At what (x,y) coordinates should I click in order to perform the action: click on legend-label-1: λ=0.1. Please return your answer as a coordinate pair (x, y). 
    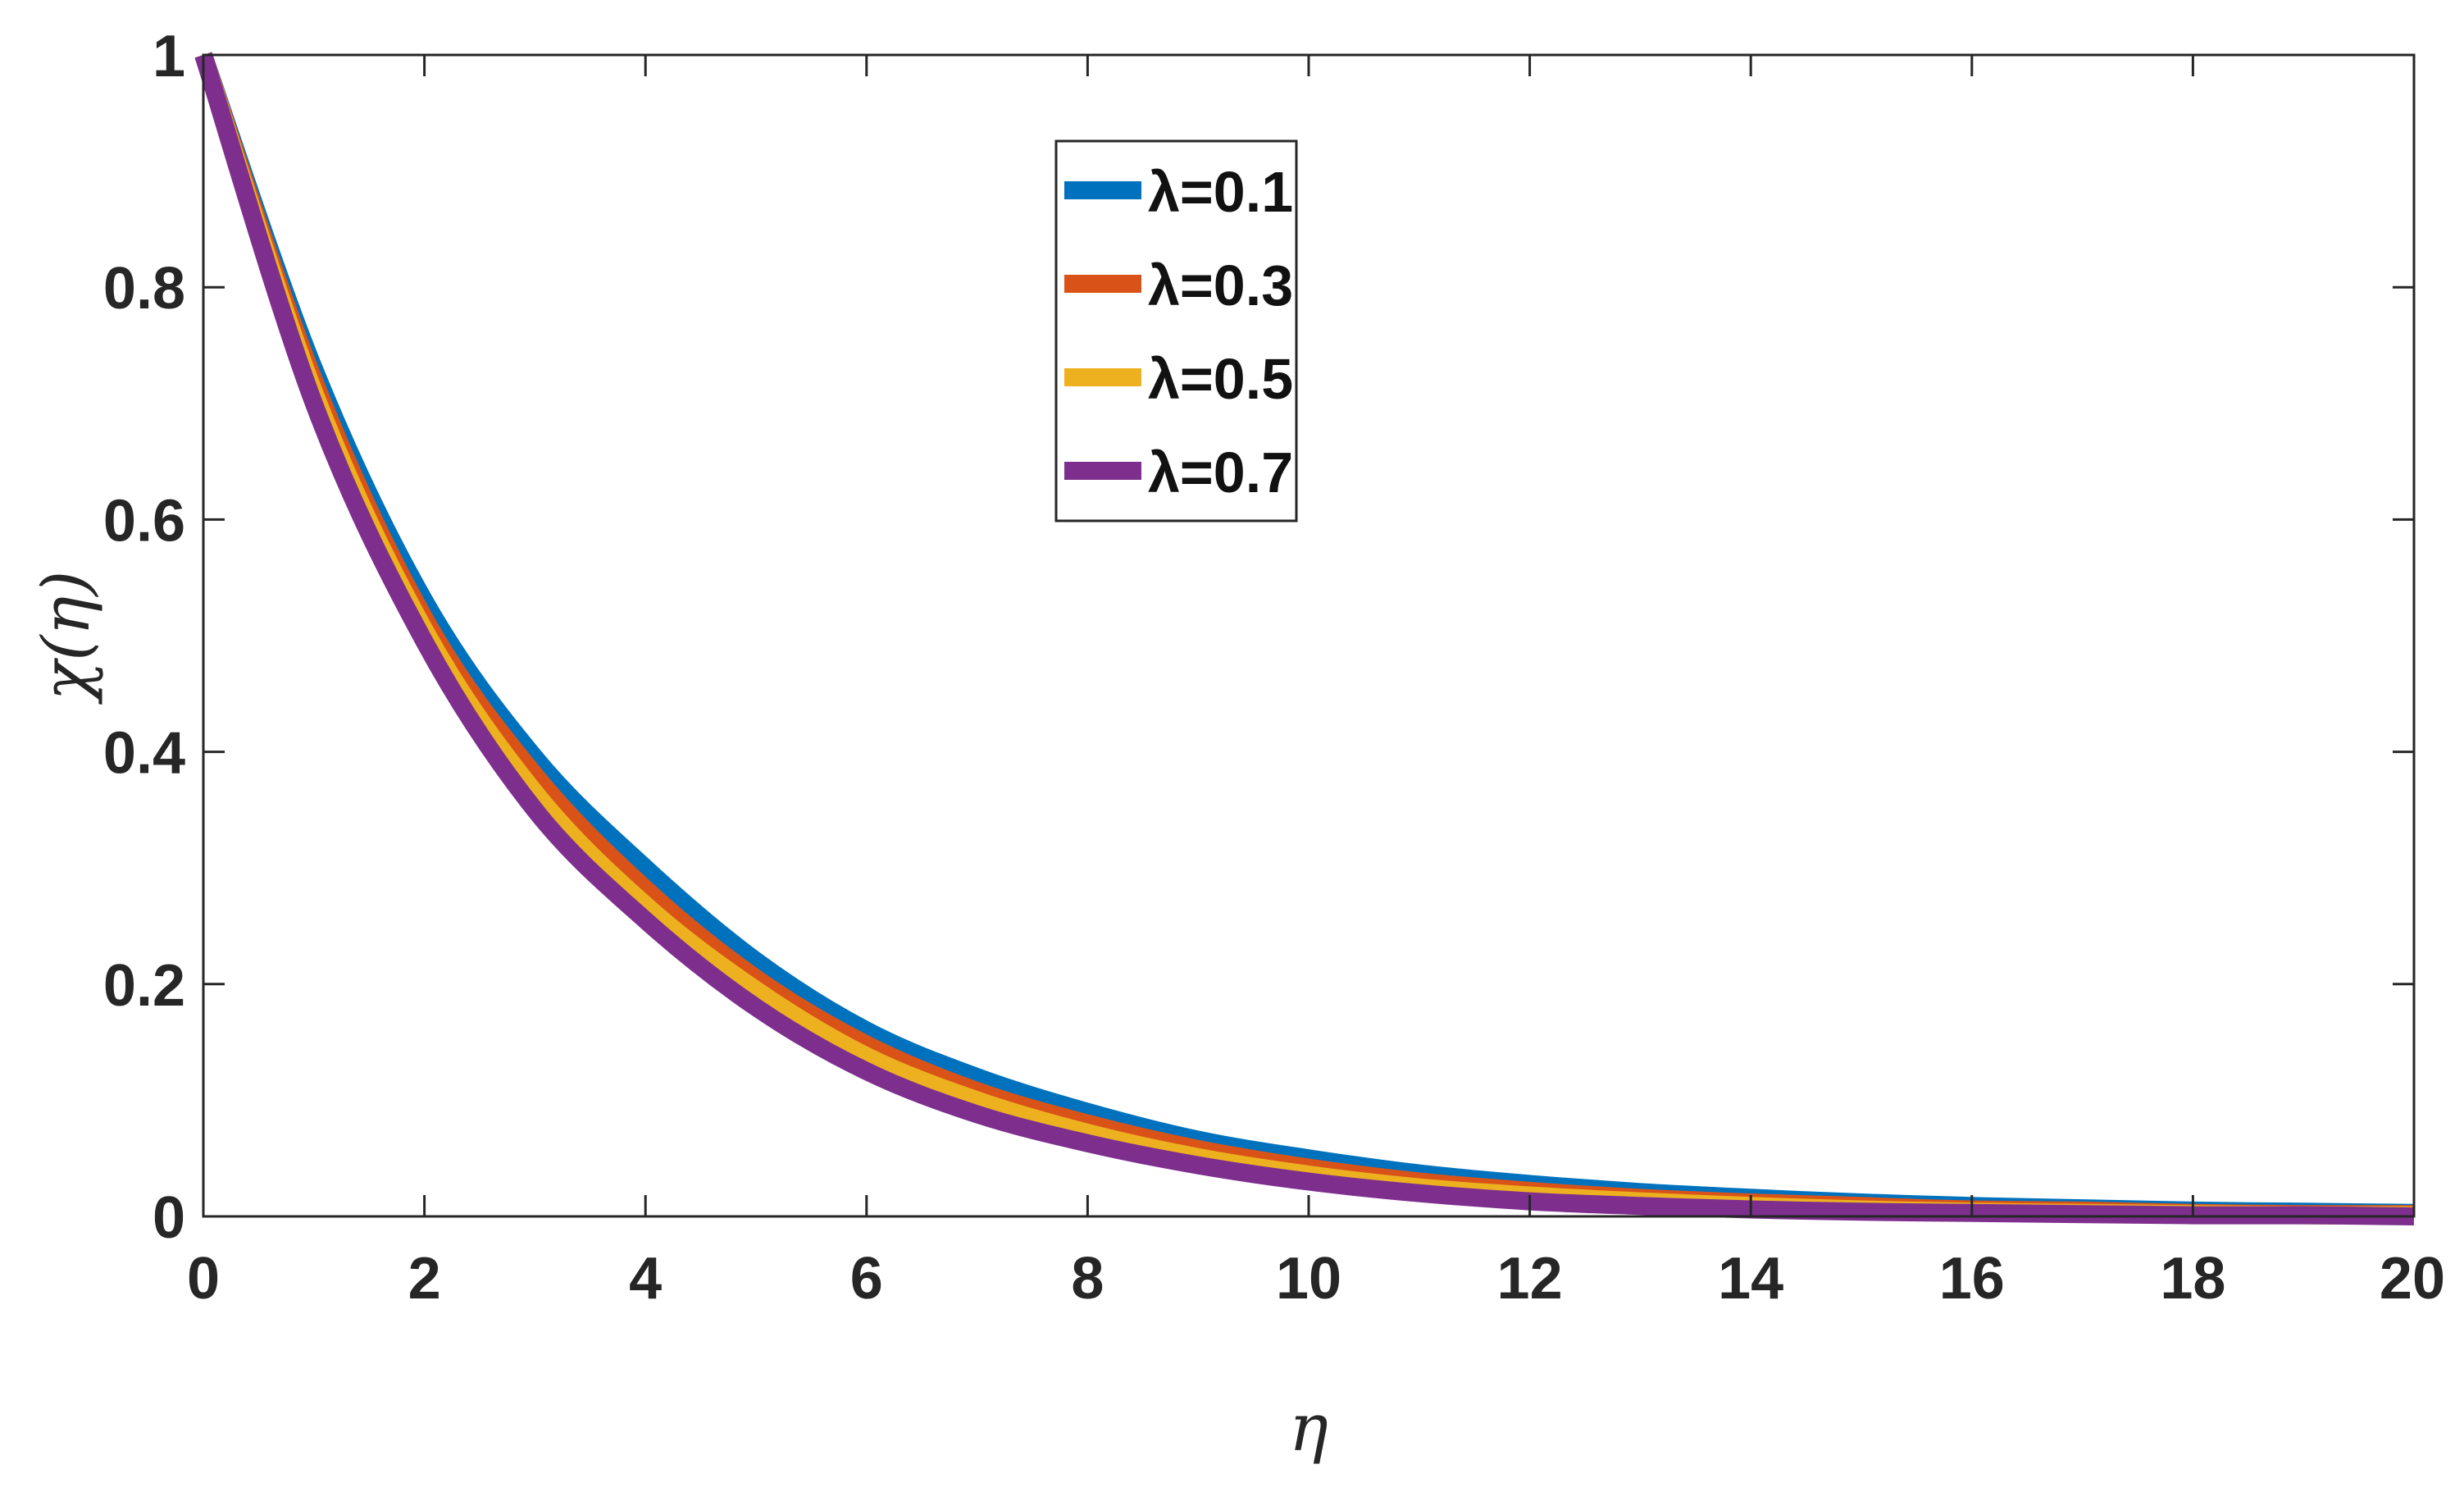
    Looking at the image, I should click on (1220, 192).